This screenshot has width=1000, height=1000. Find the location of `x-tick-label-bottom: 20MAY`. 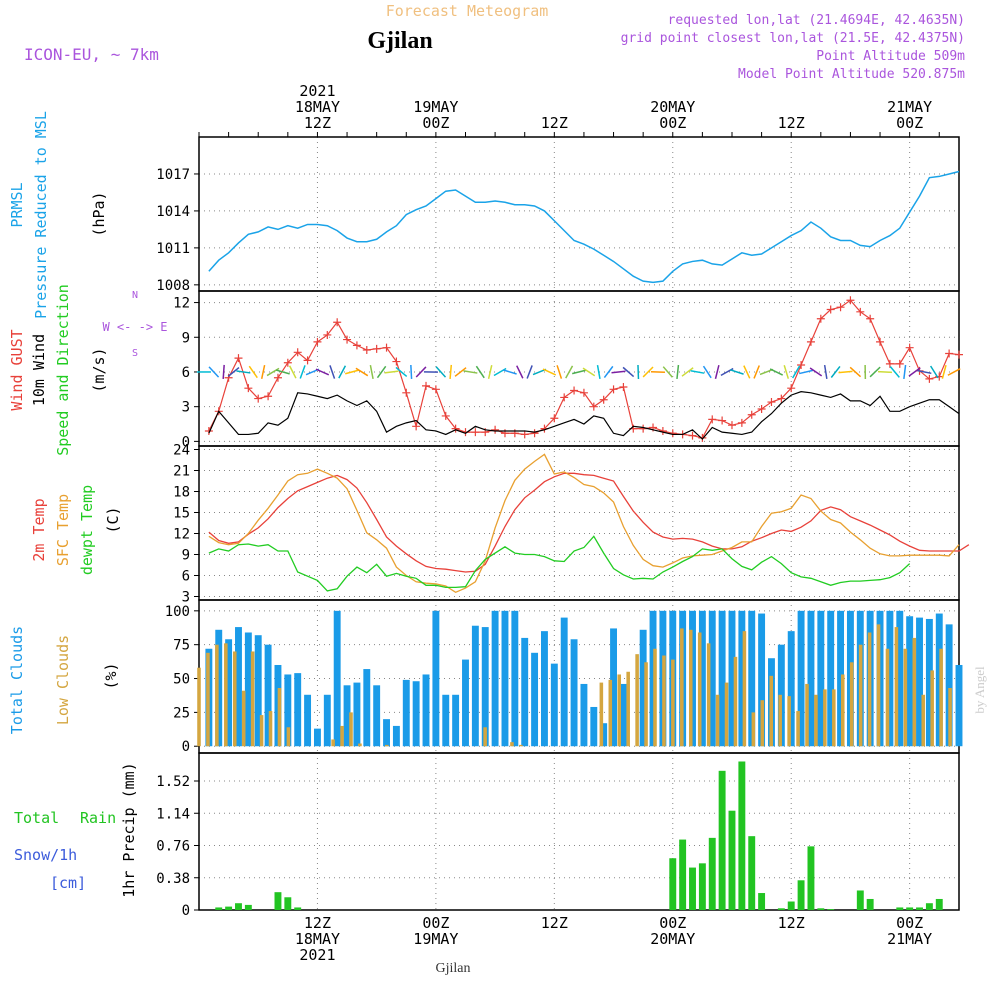

x-tick-label-bottom: 20MAY is located at coordinates (672, 939).